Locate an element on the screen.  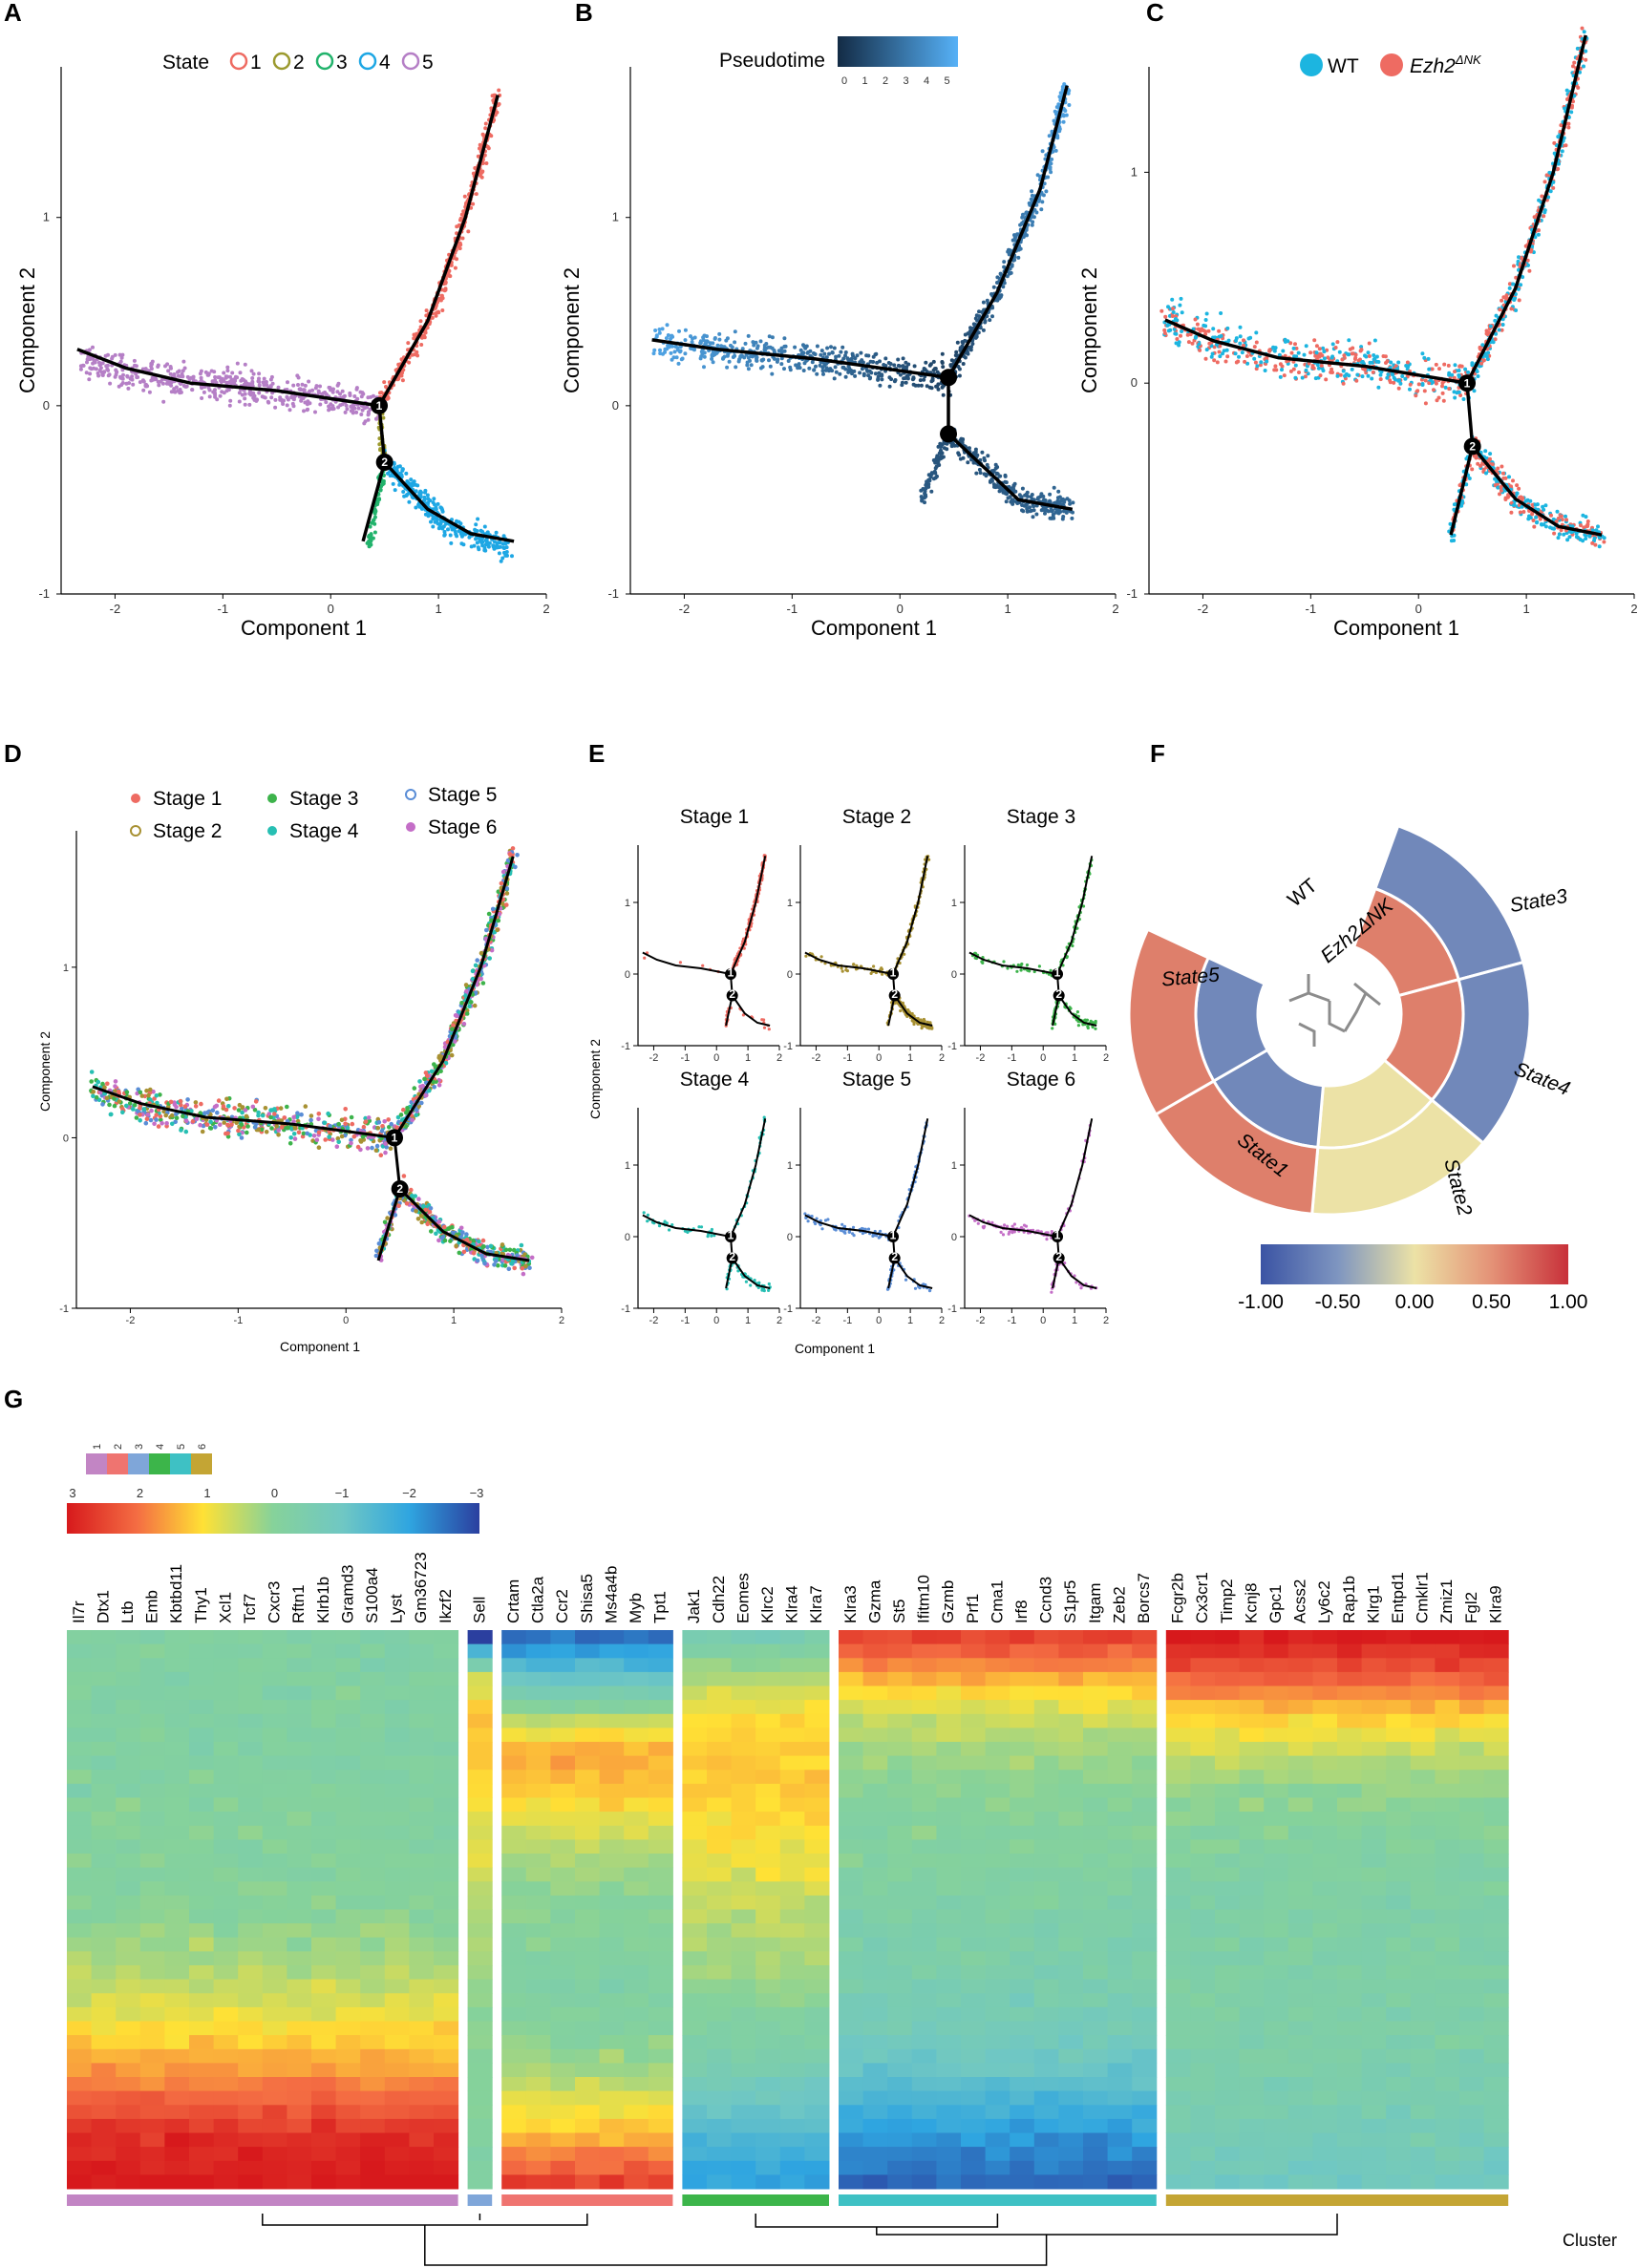
legend-state1-marker is located at coordinates (239, 61).